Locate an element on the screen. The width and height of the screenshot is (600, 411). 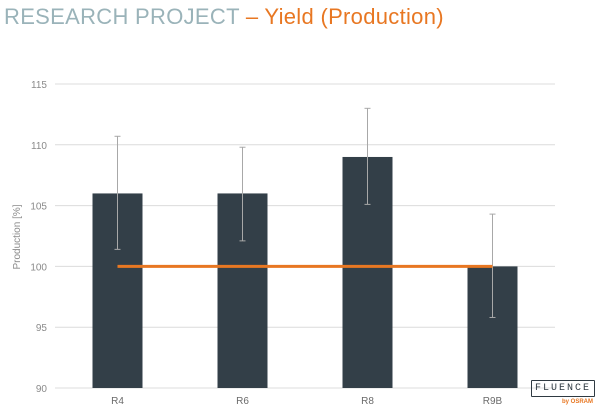
y-tick-label: 95 is located at coordinates (42, 328).